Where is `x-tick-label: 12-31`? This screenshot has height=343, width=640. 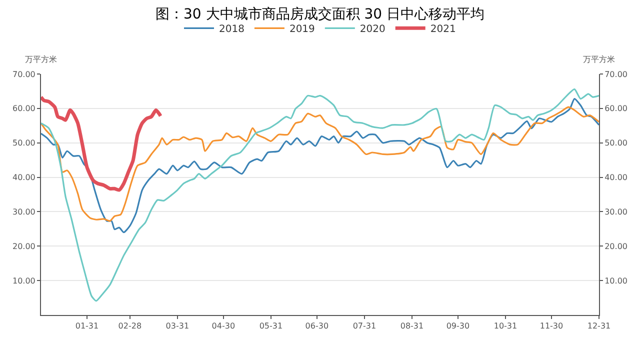 x-tick-label: 12-31 is located at coordinates (599, 326).